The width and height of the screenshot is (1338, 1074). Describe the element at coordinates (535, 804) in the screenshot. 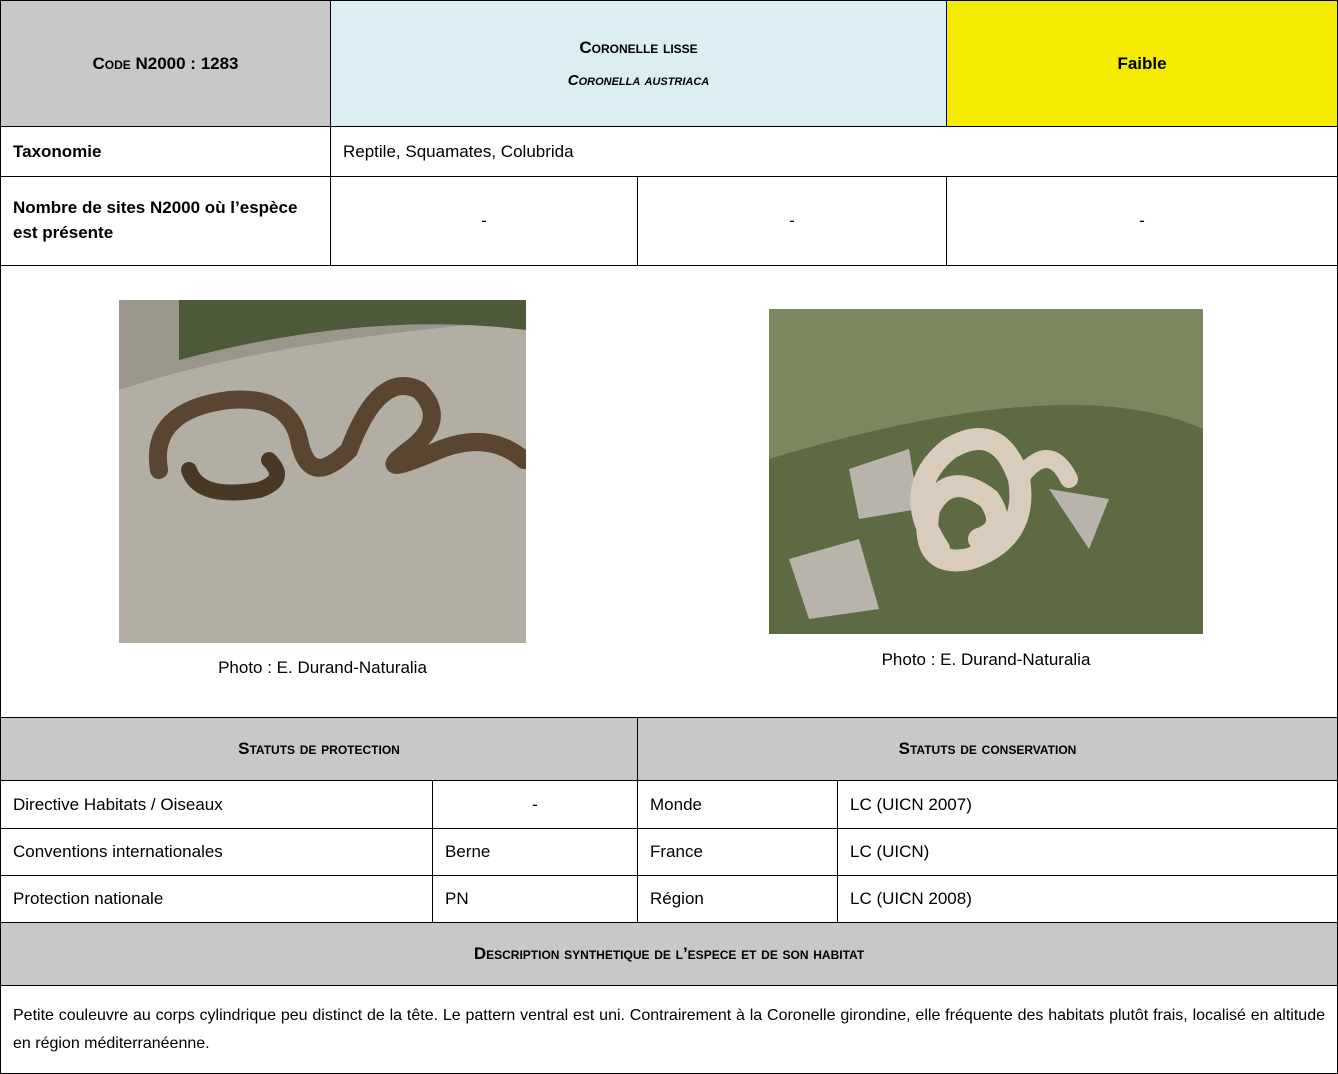

I see `protection-value: -` at that location.